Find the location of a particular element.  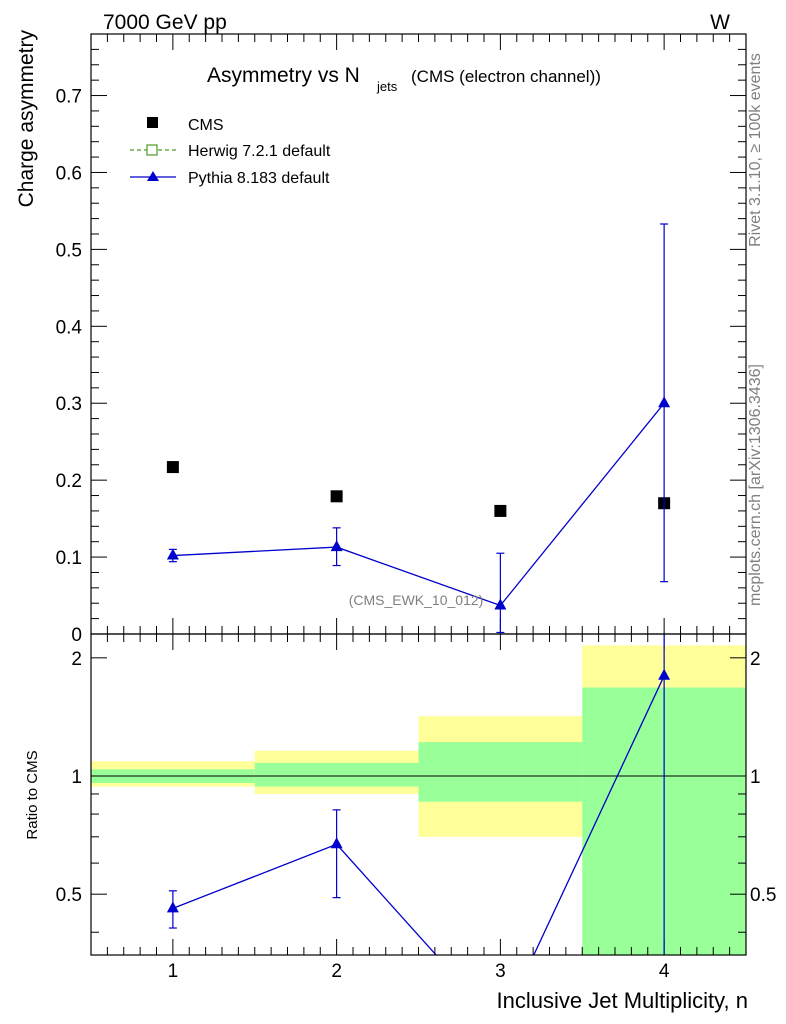

main-y-tick-label: 0.3 is located at coordinates (69, 404).